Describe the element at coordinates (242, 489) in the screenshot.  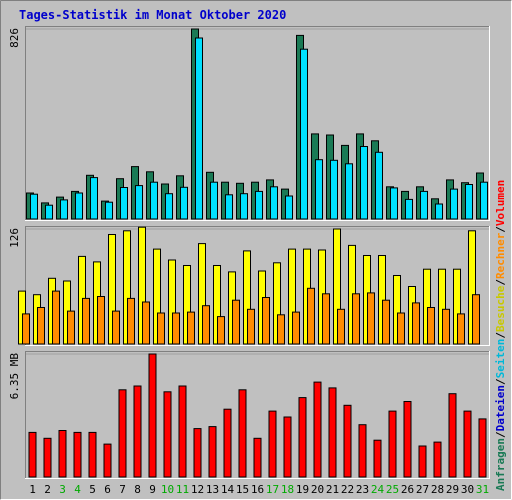
I see `x-tick-label: 15` at that location.